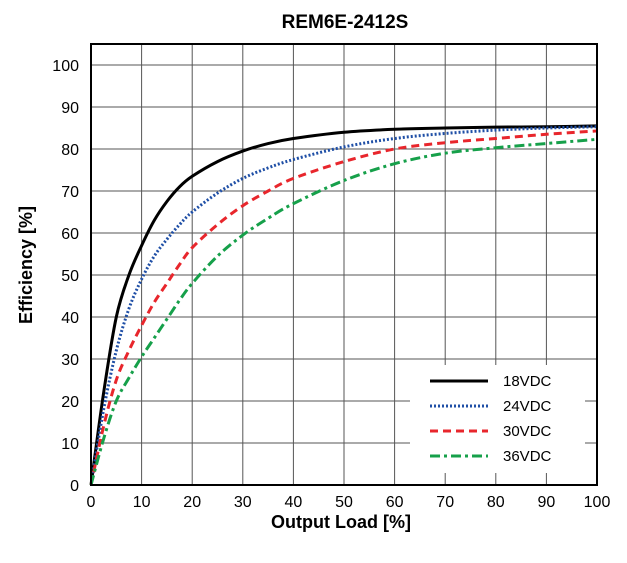 This screenshot has width=627, height=563. What do you see at coordinates (91, 502) in the screenshot?
I see `x-tick-label: 0` at bounding box center [91, 502].